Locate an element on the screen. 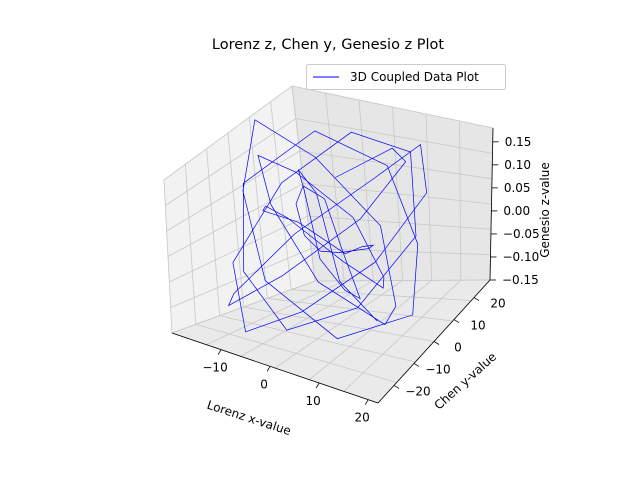 The height and width of the screenshot is (480, 640). y-tick-label: −20 is located at coordinates (417, 391).